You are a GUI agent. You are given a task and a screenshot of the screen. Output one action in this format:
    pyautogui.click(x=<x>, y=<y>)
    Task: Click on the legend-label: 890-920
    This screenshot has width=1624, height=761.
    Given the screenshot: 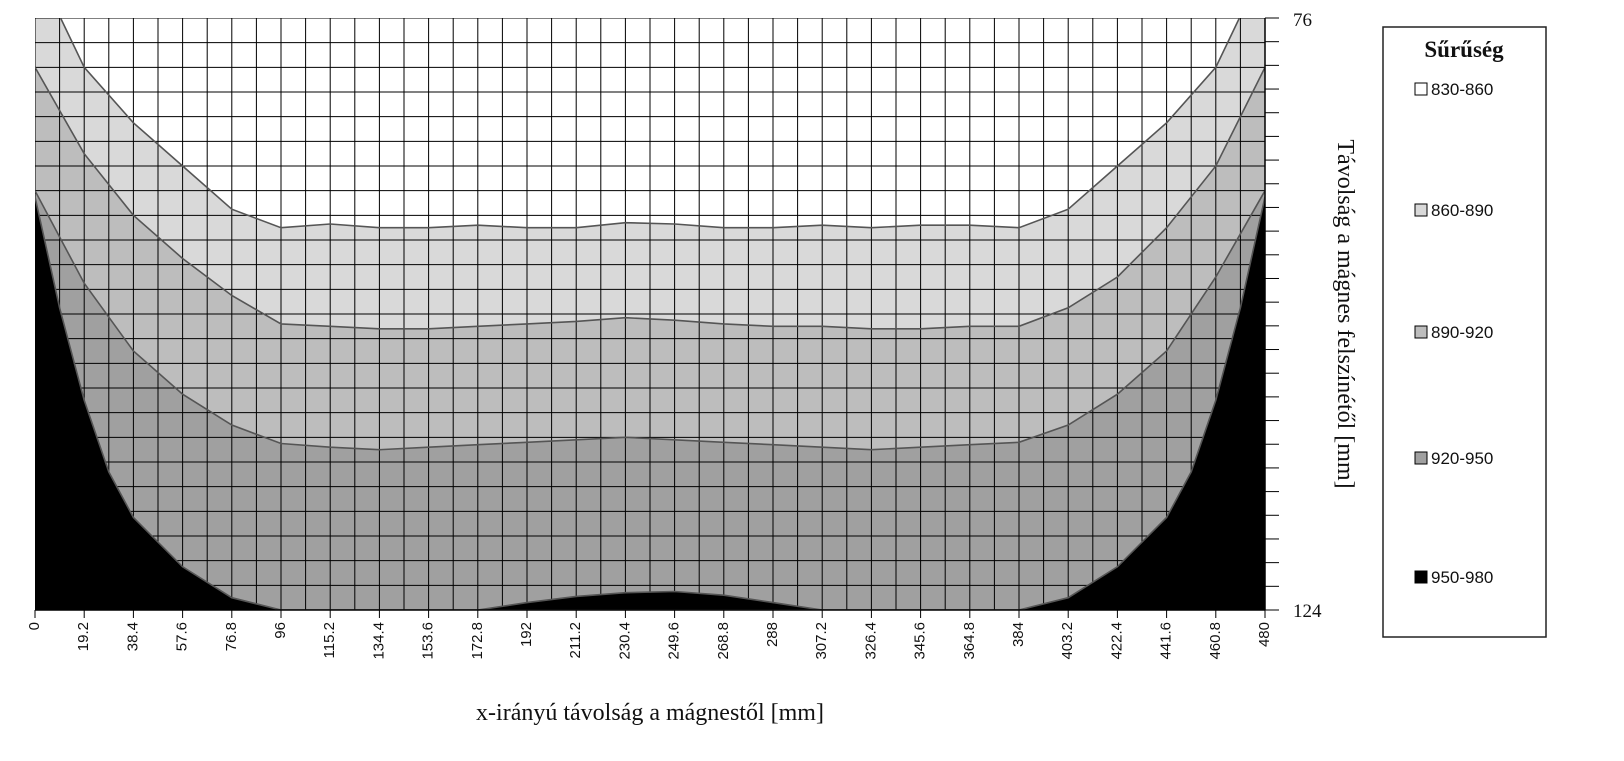 What is the action you would take?
    pyautogui.click(x=1462, y=332)
    